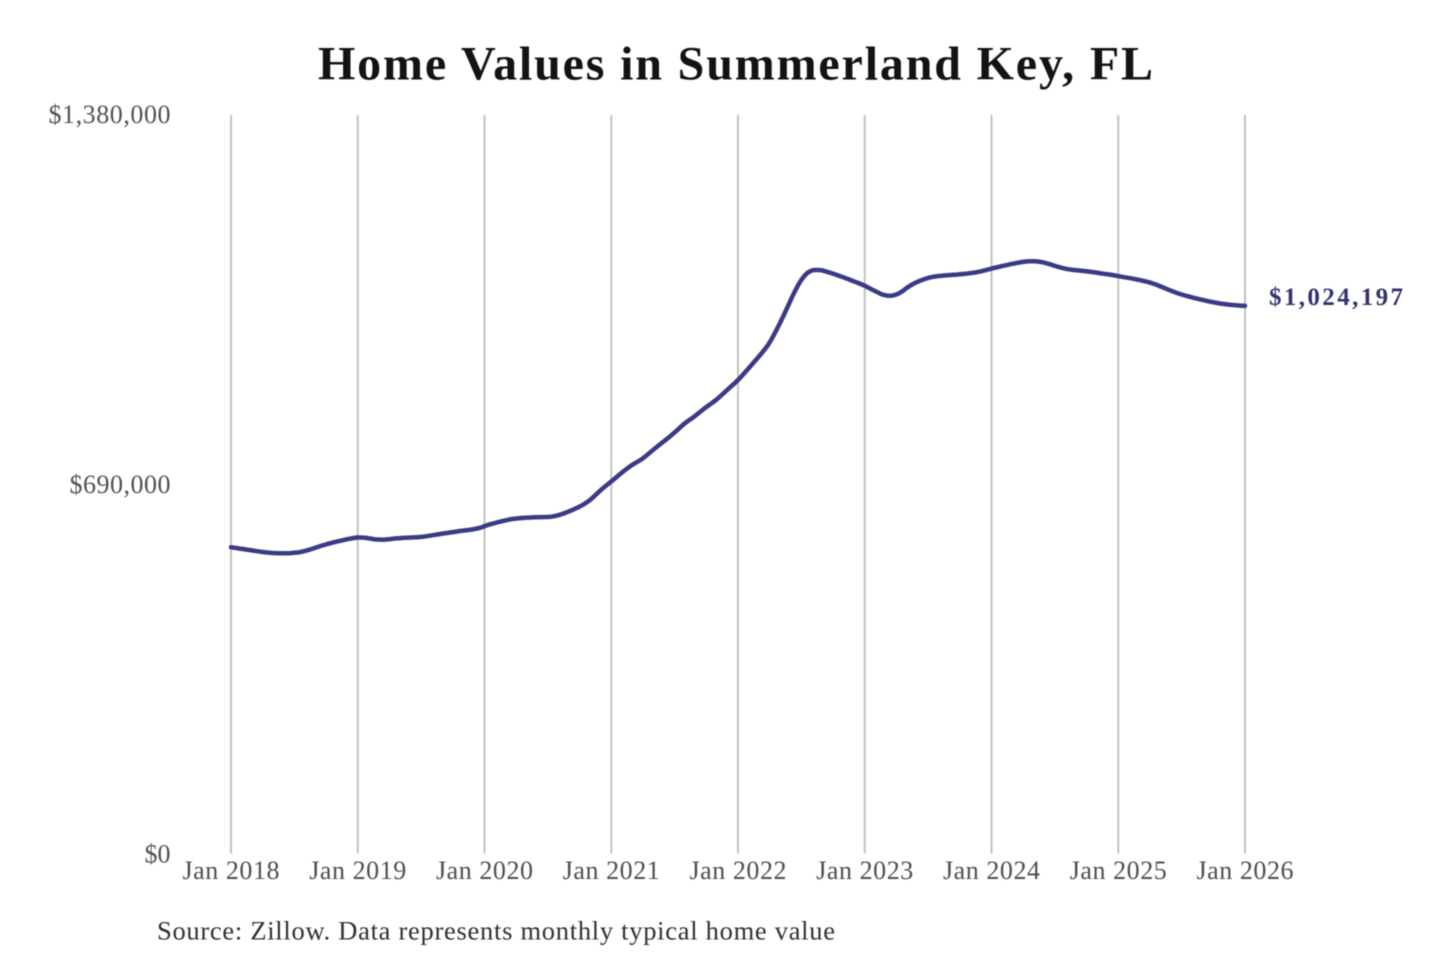  What do you see at coordinates (484, 870) in the screenshot?
I see `svg-text: Jan 2020` at bounding box center [484, 870].